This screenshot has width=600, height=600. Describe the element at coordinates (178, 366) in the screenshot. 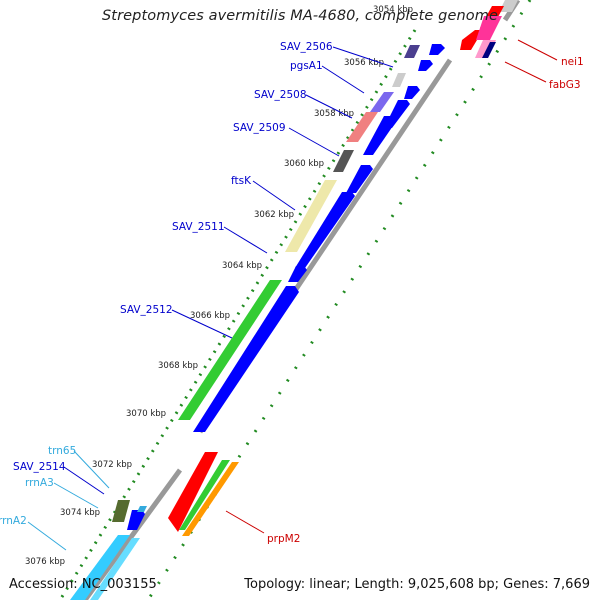

I see `tick-label: 3068 kbp` at that location.